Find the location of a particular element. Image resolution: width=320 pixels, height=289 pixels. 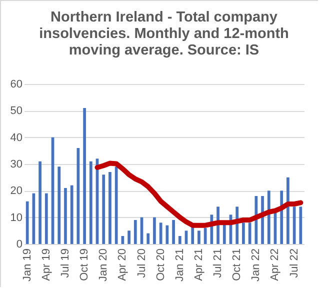

y-tick-label: 30 is located at coordinates (16, 164).